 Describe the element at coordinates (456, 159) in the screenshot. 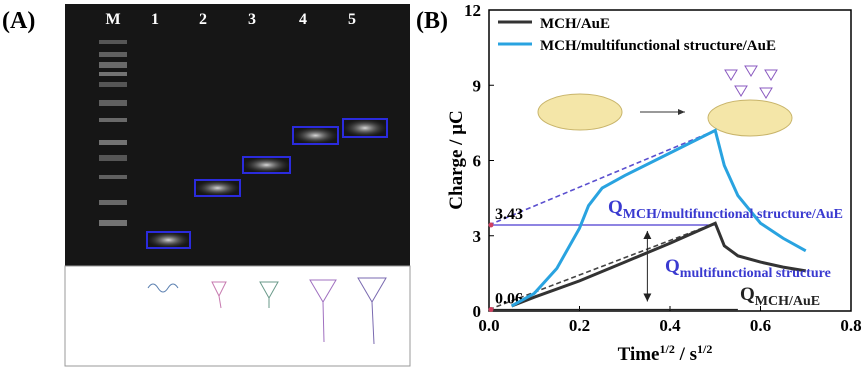

I see `y-axis-label: Charge / μC` at that location.